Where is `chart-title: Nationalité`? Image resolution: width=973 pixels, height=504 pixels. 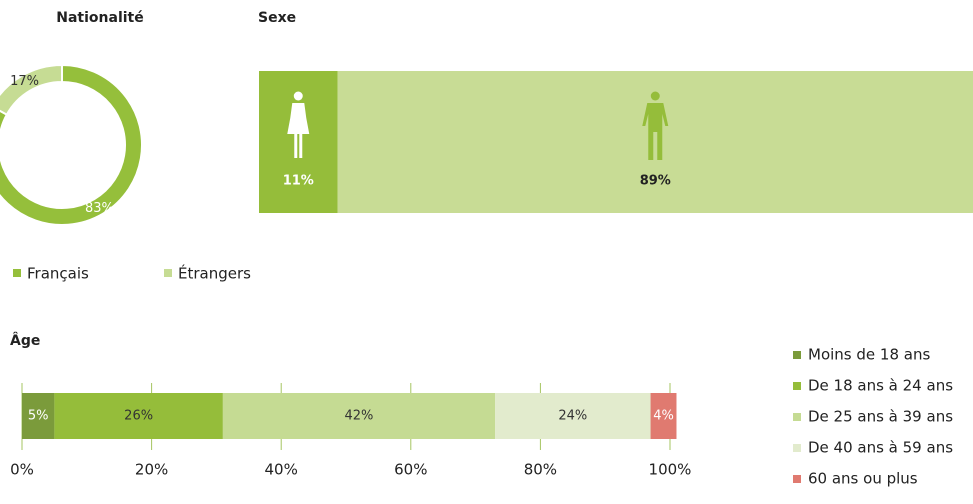
chart-title: Nationalité is located at coordinates (99, 18).